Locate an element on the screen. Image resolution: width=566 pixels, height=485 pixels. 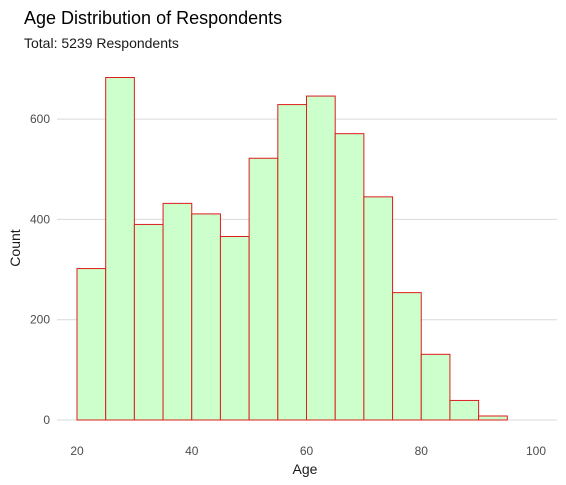
x-tick-label-80: 80 is located at coordinates (422, 451).